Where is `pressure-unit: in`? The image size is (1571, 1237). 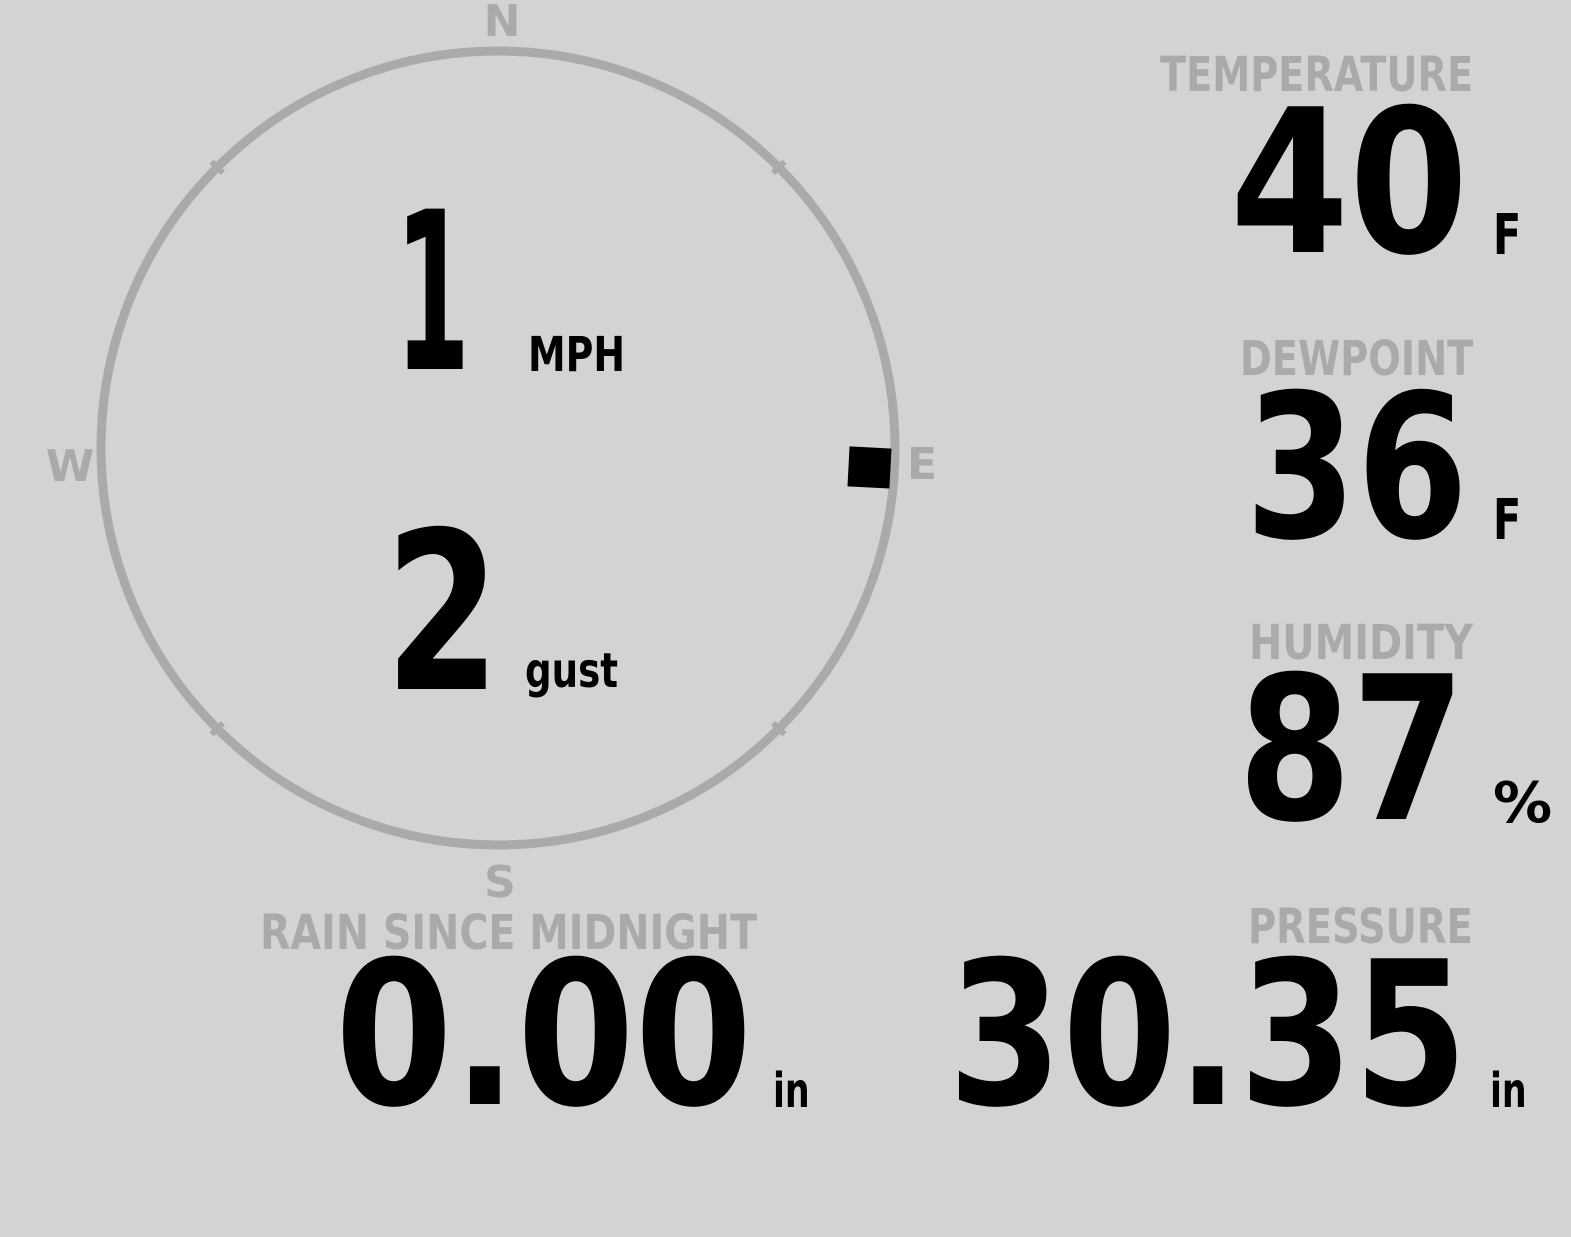 pressure-unit: in is located at coordinates (1508, 1091).